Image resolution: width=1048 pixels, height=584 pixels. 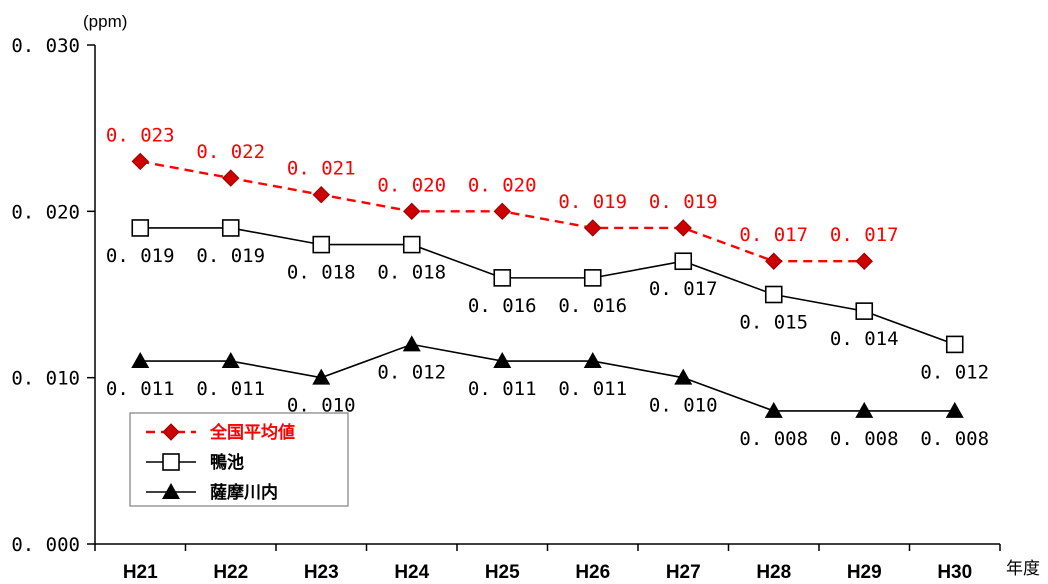 I want to click on legend-item: 全国平均値, so click(x=220, y=432).